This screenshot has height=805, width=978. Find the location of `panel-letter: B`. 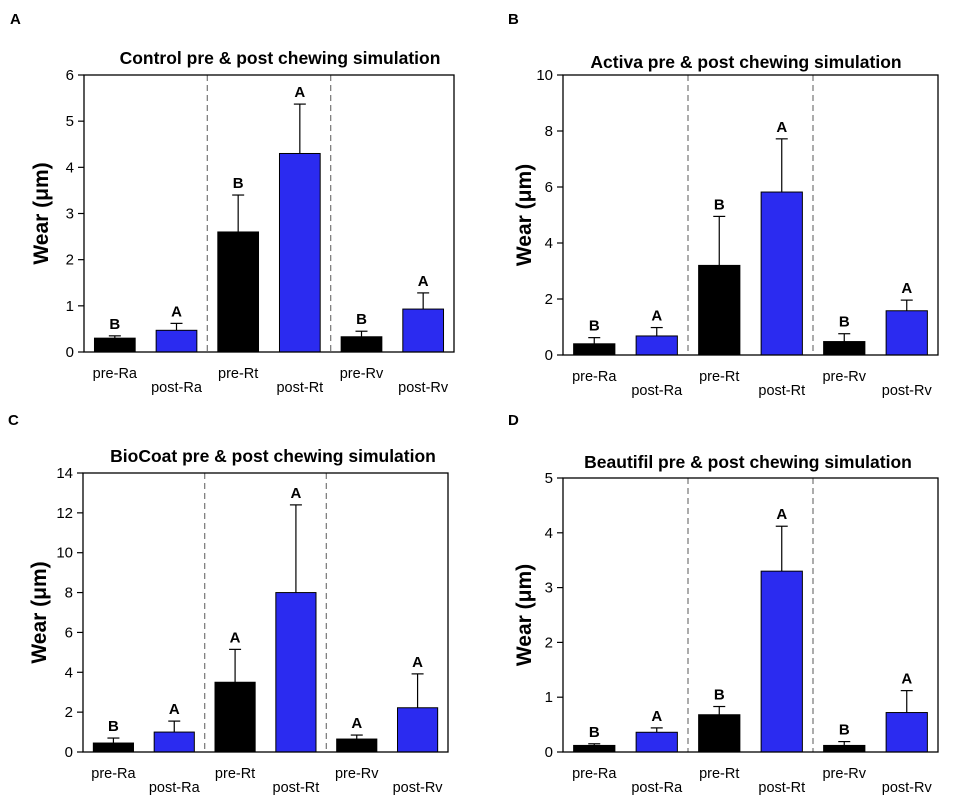

panel-letter: B is located at coordinates (513, 19).